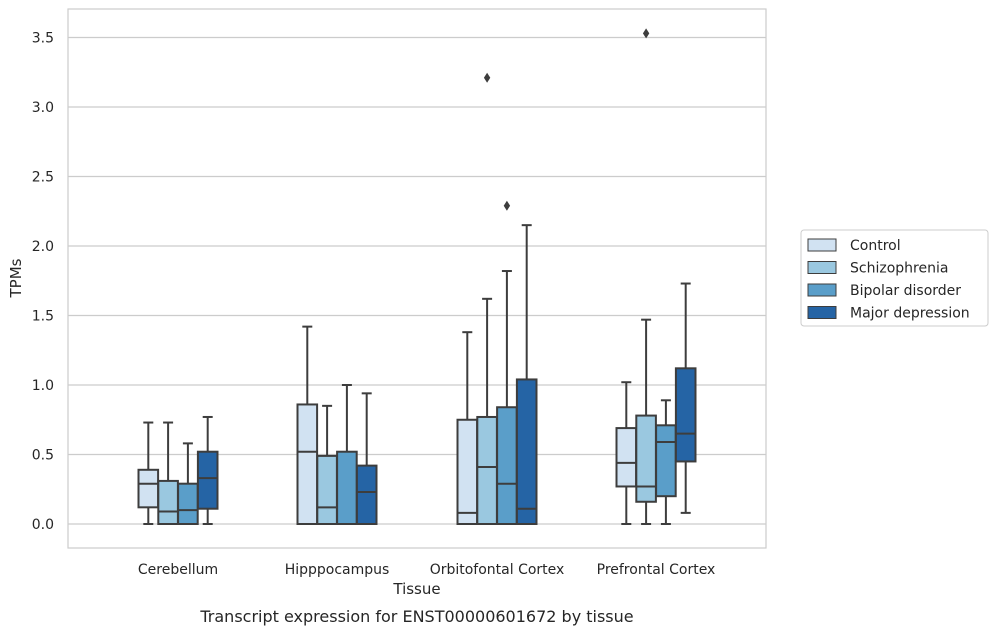  Describe the element at coordinates (43, 178) in the screenshot. I see `y-tick-label: 2.5` at that location.